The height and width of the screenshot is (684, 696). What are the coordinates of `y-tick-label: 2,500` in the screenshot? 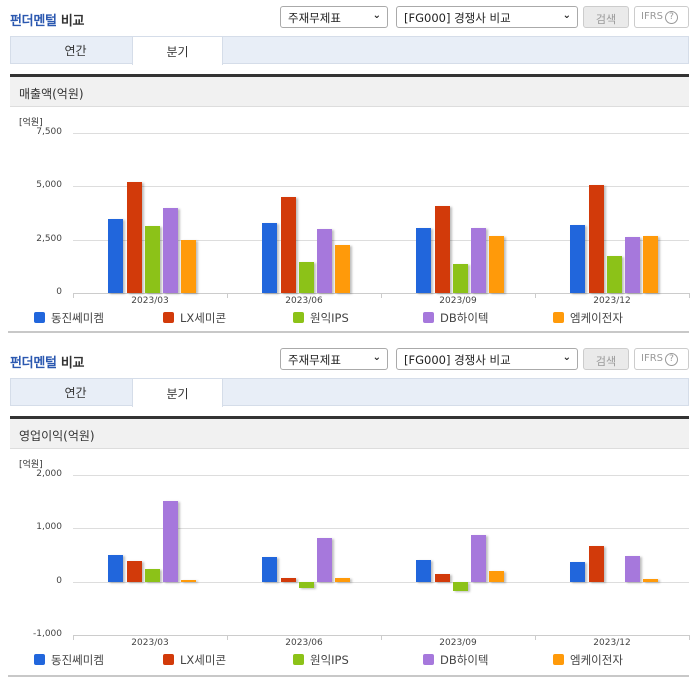 It's located at (49, 238).